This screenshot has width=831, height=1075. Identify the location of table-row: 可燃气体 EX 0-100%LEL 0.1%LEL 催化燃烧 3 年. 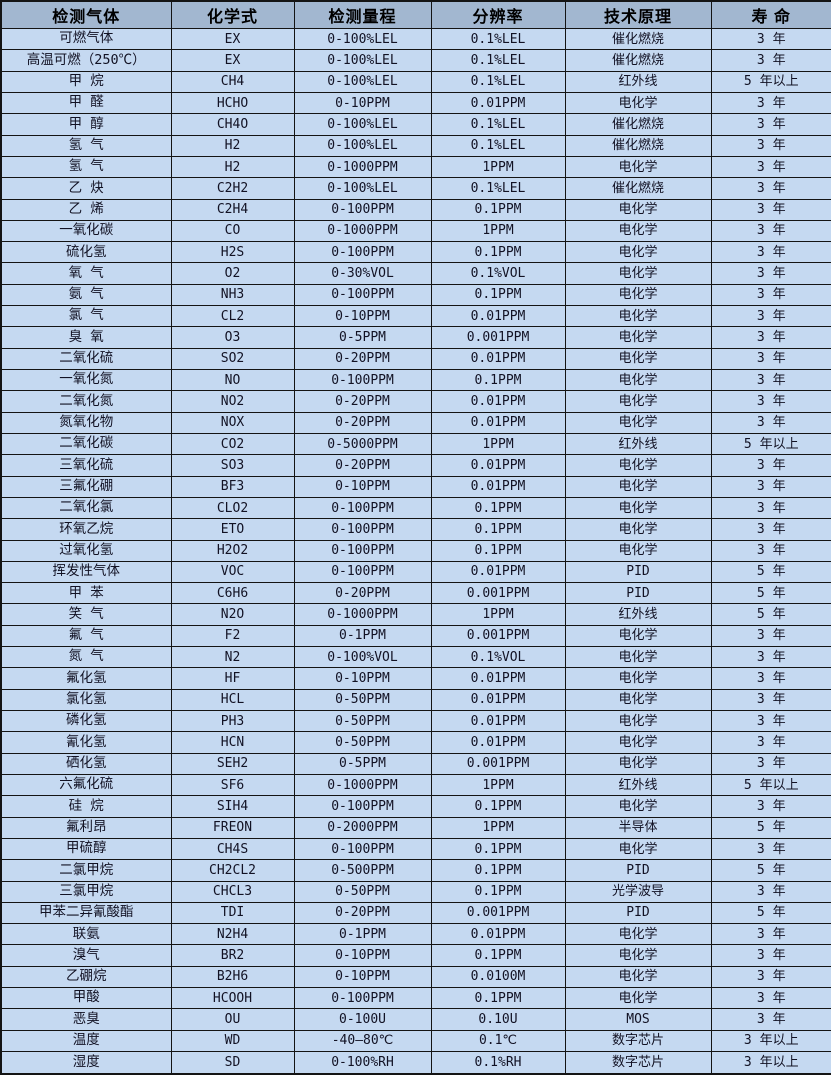
(415, 39).